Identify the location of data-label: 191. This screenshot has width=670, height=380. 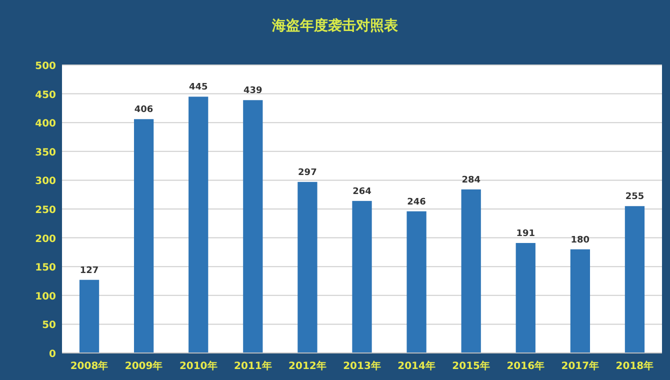
(526, 233).